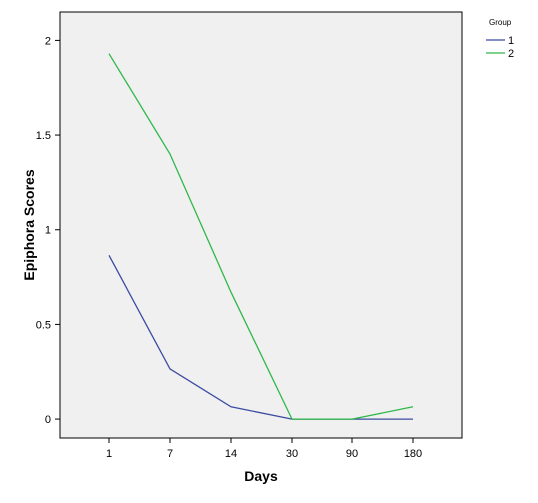 The height and width of the screenshot is (503, 538). What do you see at coordinates (292, 454) in the screenshot?
I see `x-tick-label: 30` at bounding box center [292, 454].